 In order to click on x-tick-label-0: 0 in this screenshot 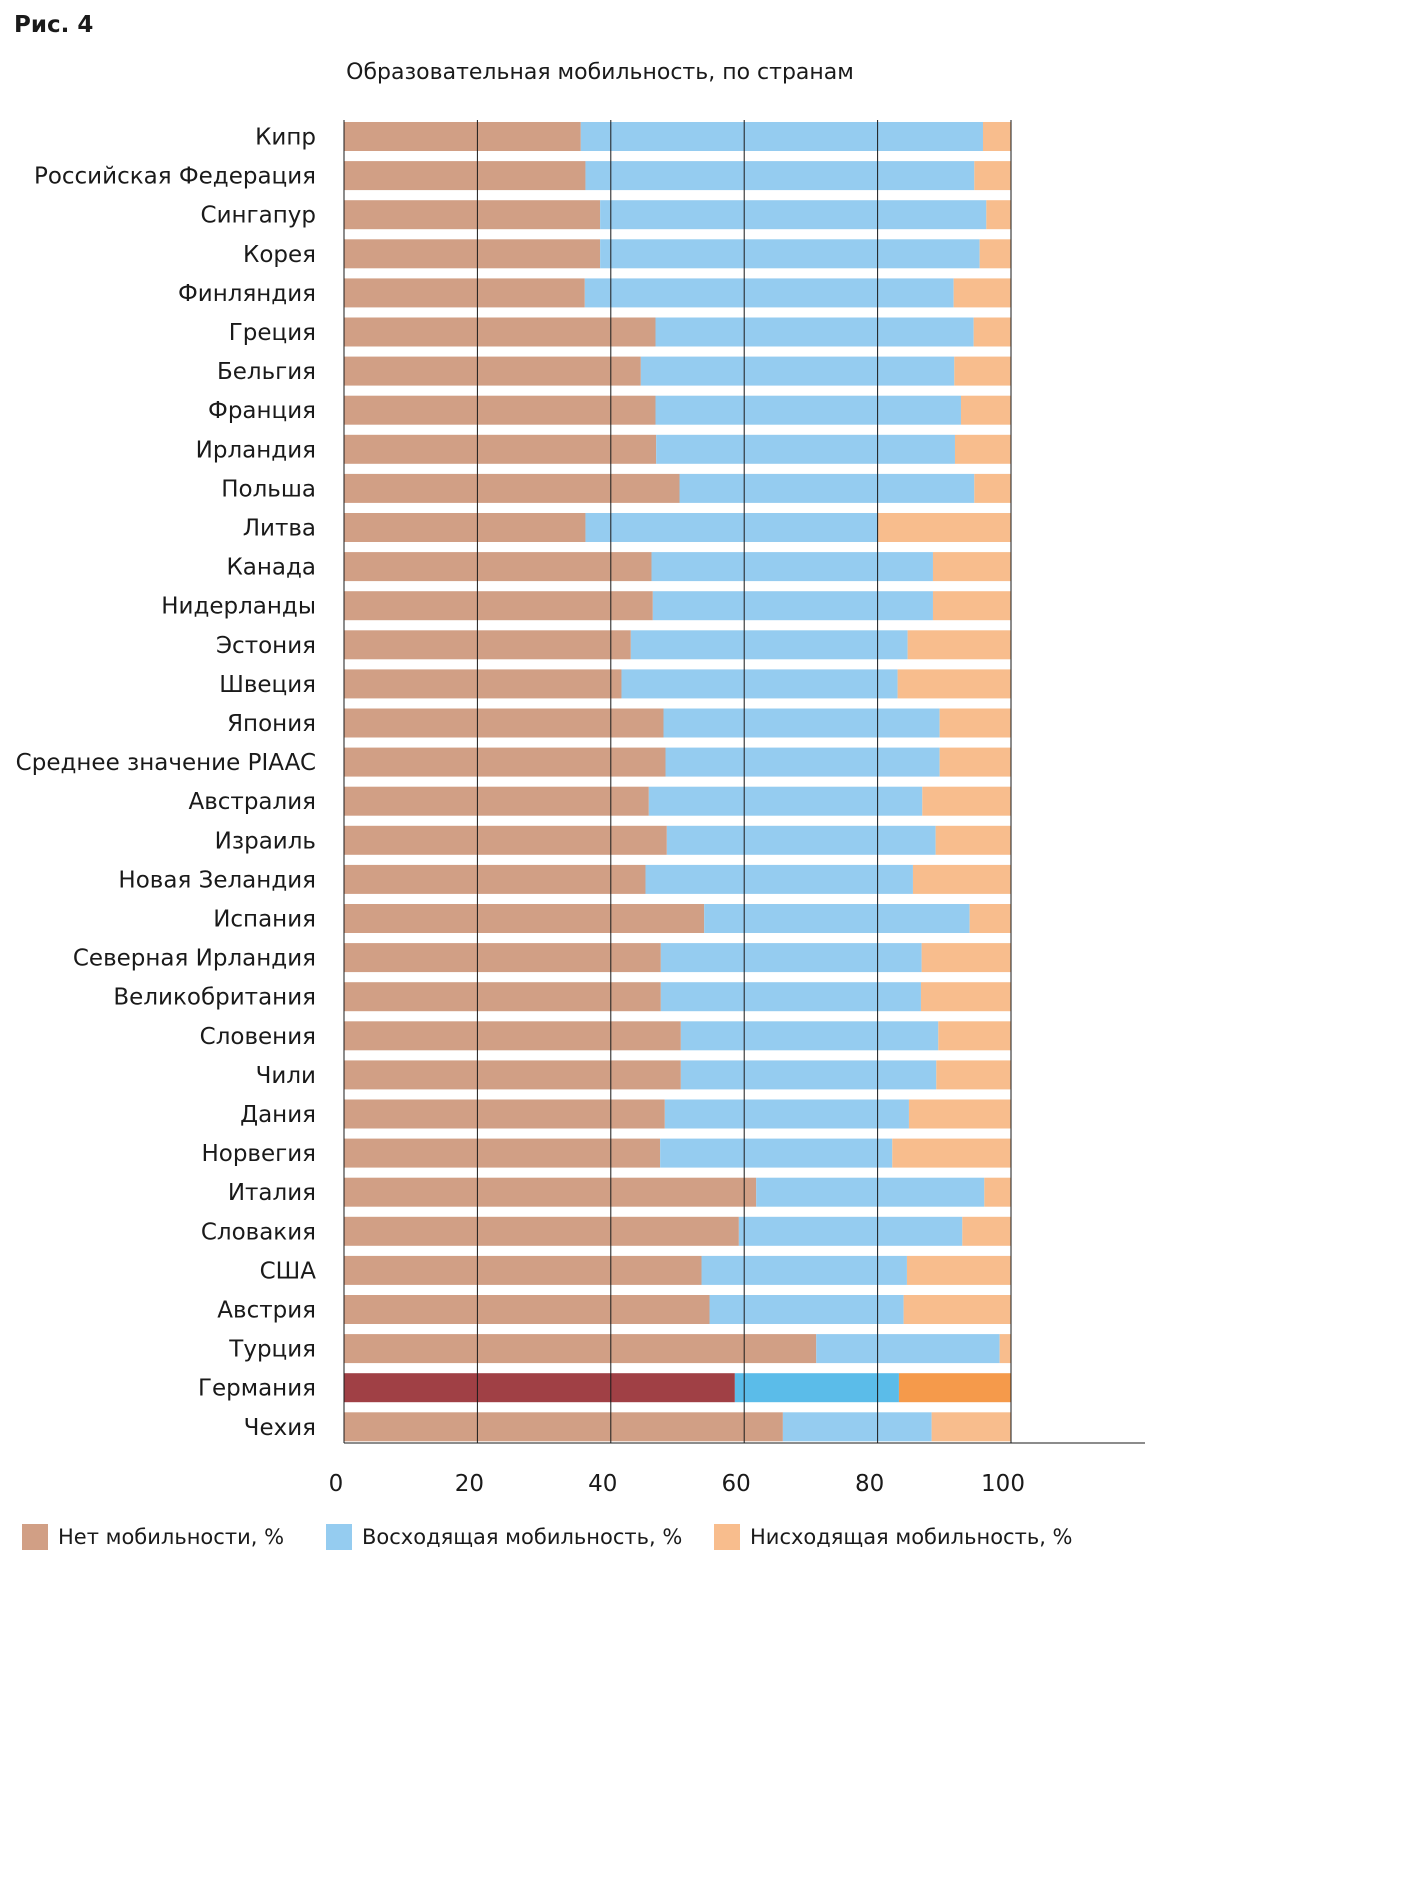, I will do `click(336, 1484)`.